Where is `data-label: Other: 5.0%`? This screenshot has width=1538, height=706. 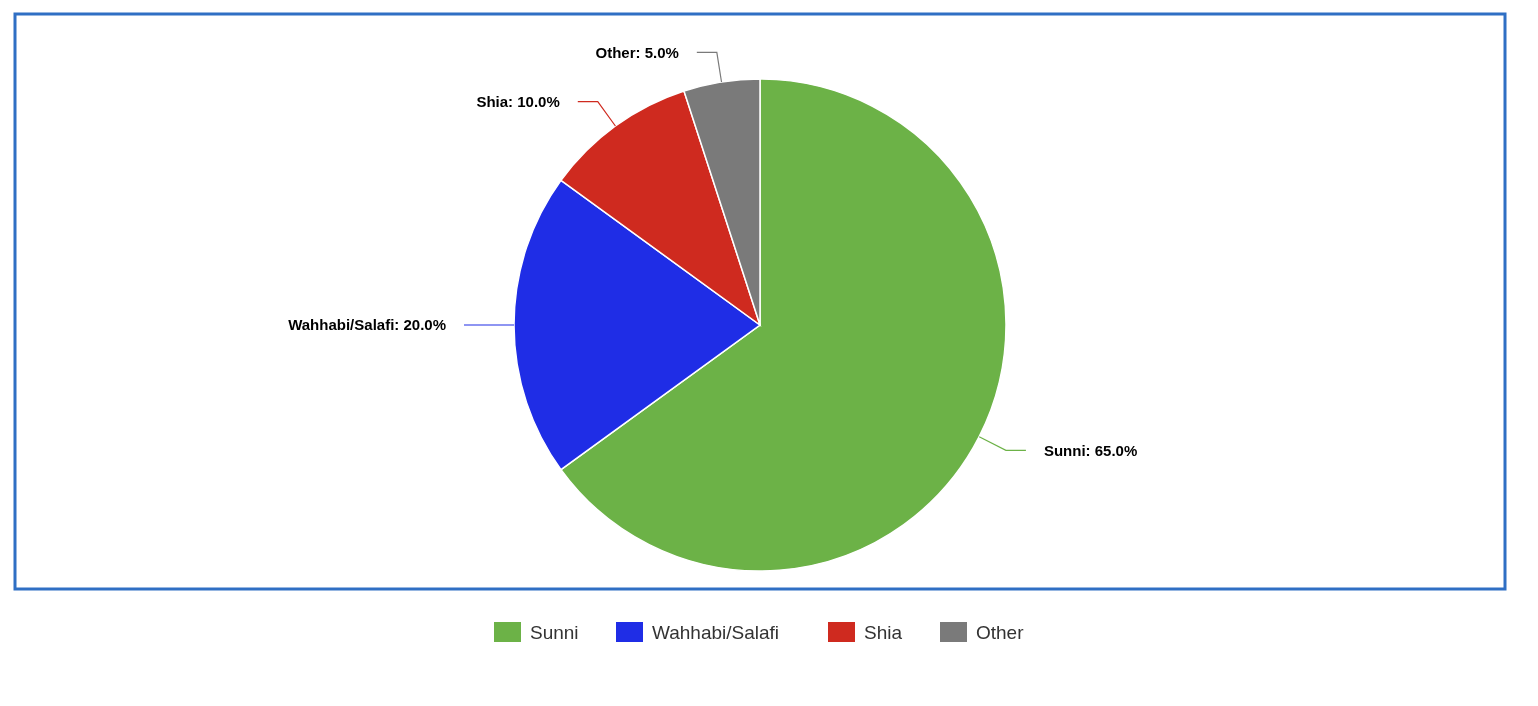 data-label: Other: 5.0% is located at coordinates (637, 52).